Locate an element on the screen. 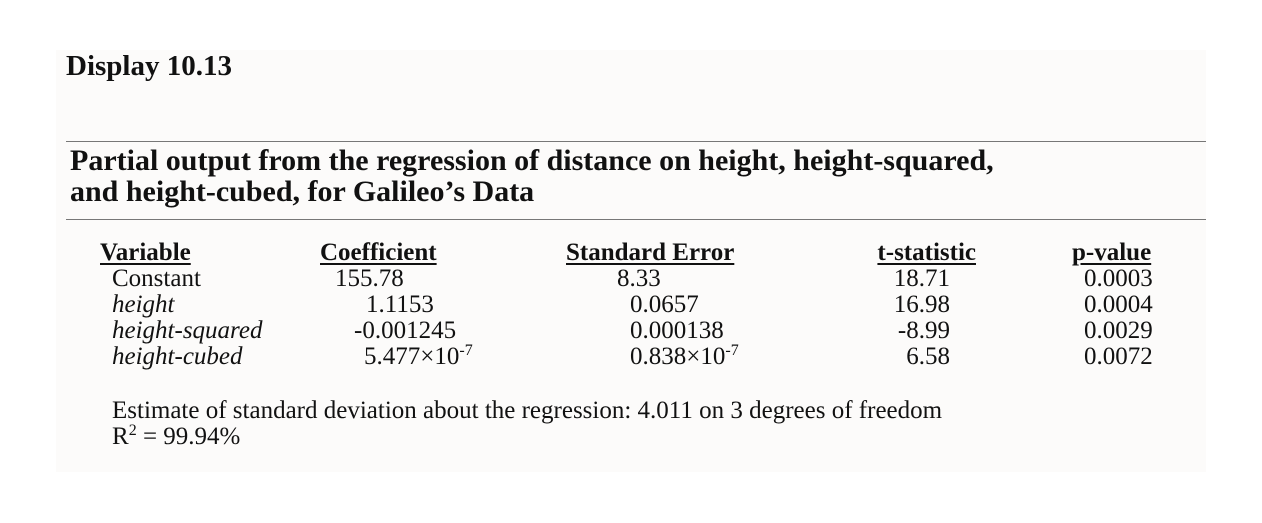 Image resolution: width=1262 pixels, height=523 pixels. coefficient-cell: -0.001245 is located at coordinates (405, 330).